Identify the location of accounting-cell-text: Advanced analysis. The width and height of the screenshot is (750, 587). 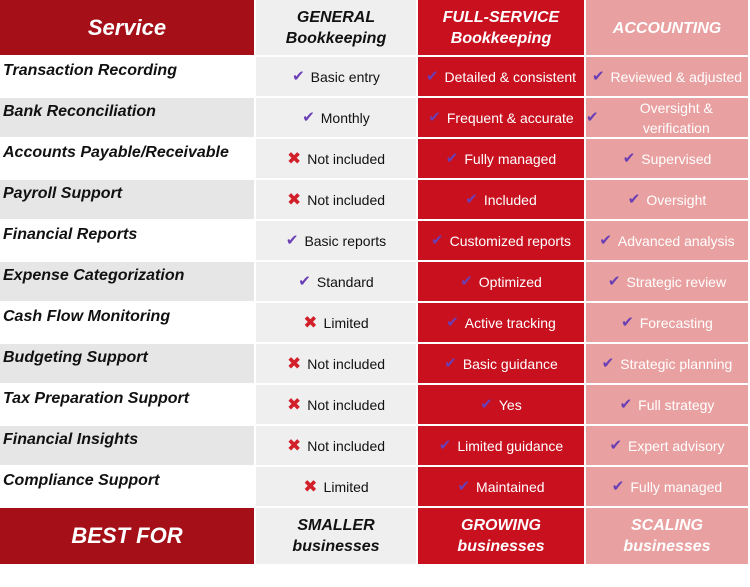
(676, 240).